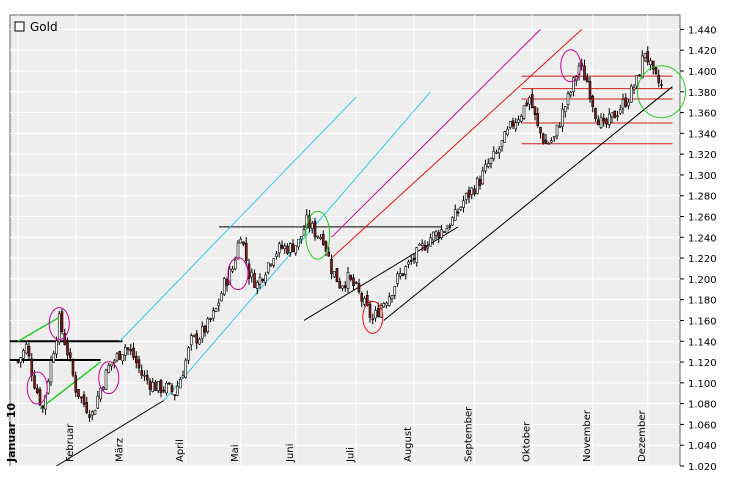  What do you see at coordinates (36, 27) in the screenshot?
I see `legend: Gold` at bounding box center [36, 27].